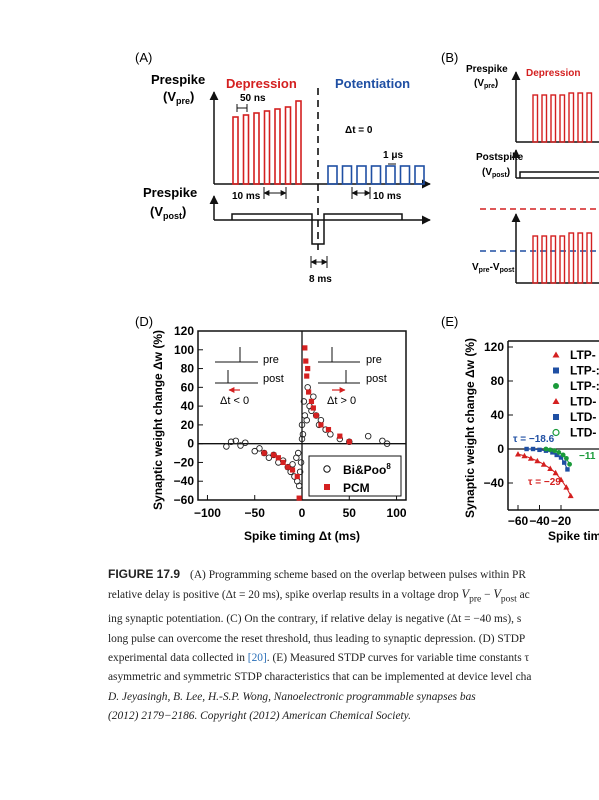 The image size is (599, 800). Describe the element at coordinates (544, 472) in the screenshot. I see `panel-e-data-points` at that location.